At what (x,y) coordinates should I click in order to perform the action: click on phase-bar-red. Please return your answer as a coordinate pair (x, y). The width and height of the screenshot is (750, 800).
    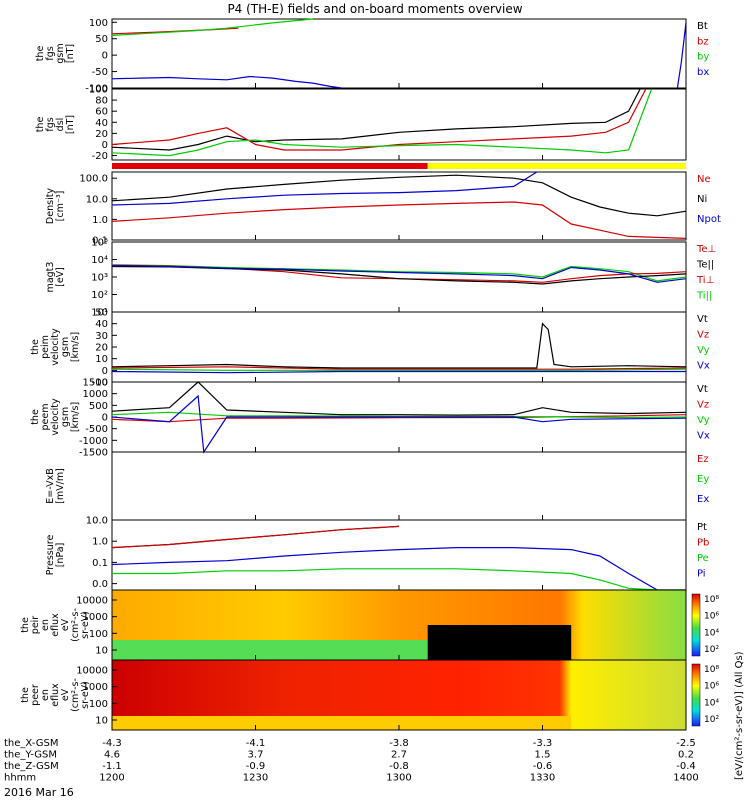
    Looking at the image, I should click on (270, 166).